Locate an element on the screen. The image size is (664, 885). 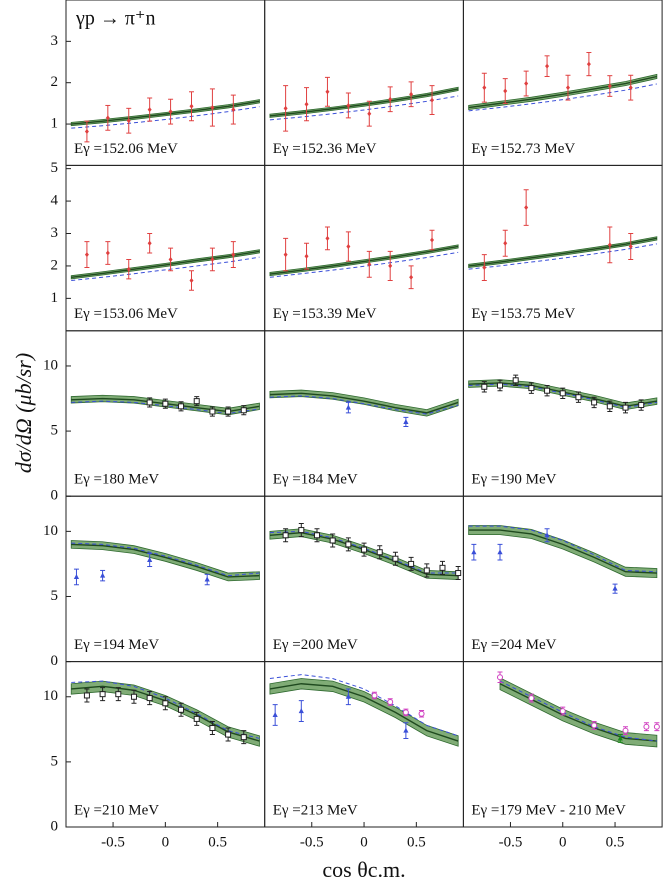
energy-label: Eγ =213 MeV is located at coordinates (315, 810).